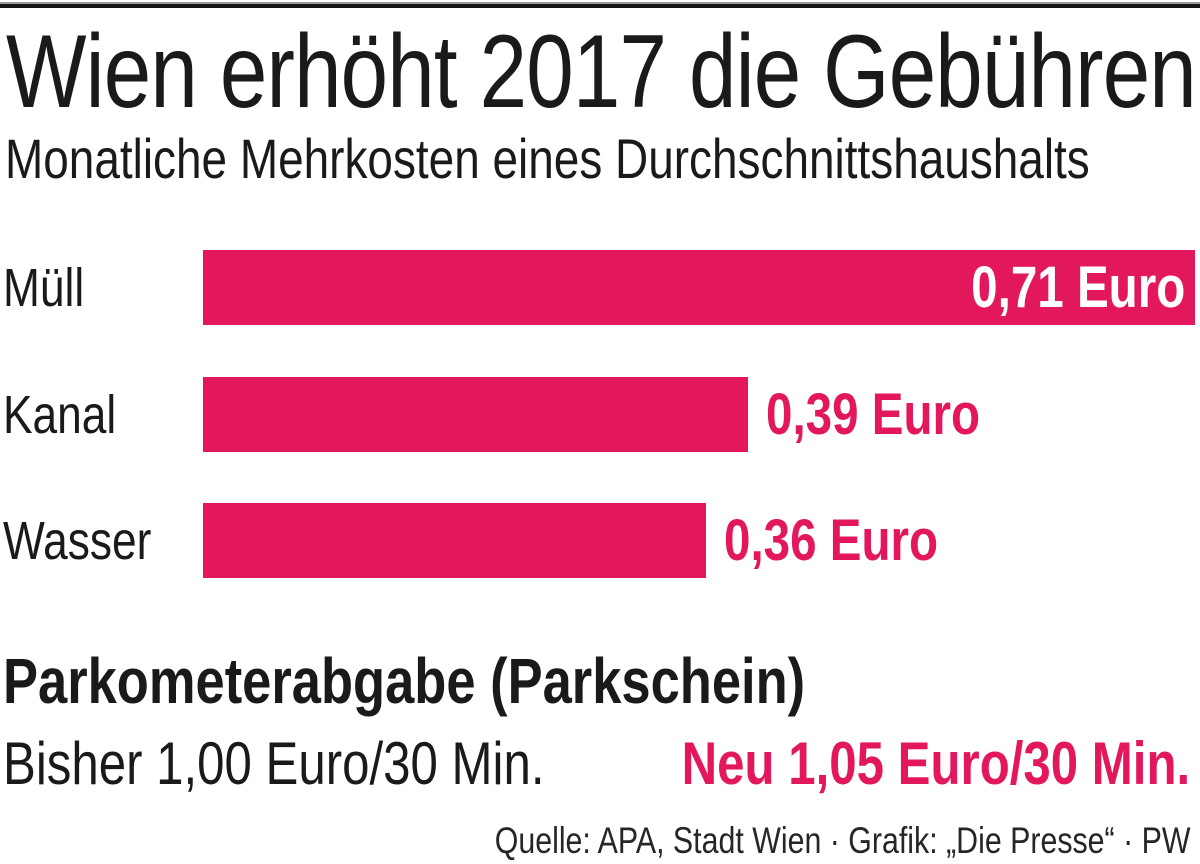 The width and height of the screenshot is (1200, 864). Describe the element at coordinates (935, 763) in the screenshot. I see `parkometer-new-price: Neu 1,05 Euro/30 Min.` at that location.